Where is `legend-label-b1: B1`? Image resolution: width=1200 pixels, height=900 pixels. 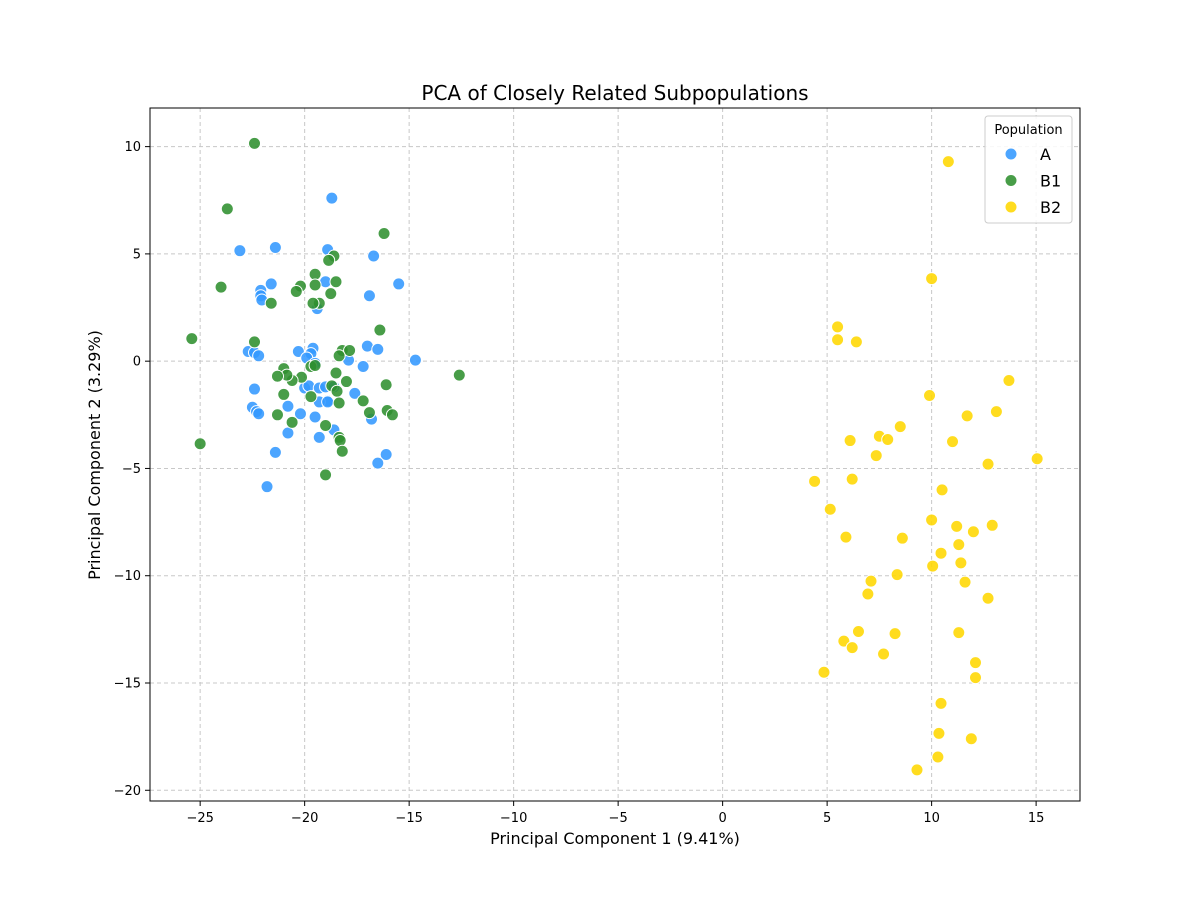
legend-label-b1: B1 is located at coordinates (1050, 181).